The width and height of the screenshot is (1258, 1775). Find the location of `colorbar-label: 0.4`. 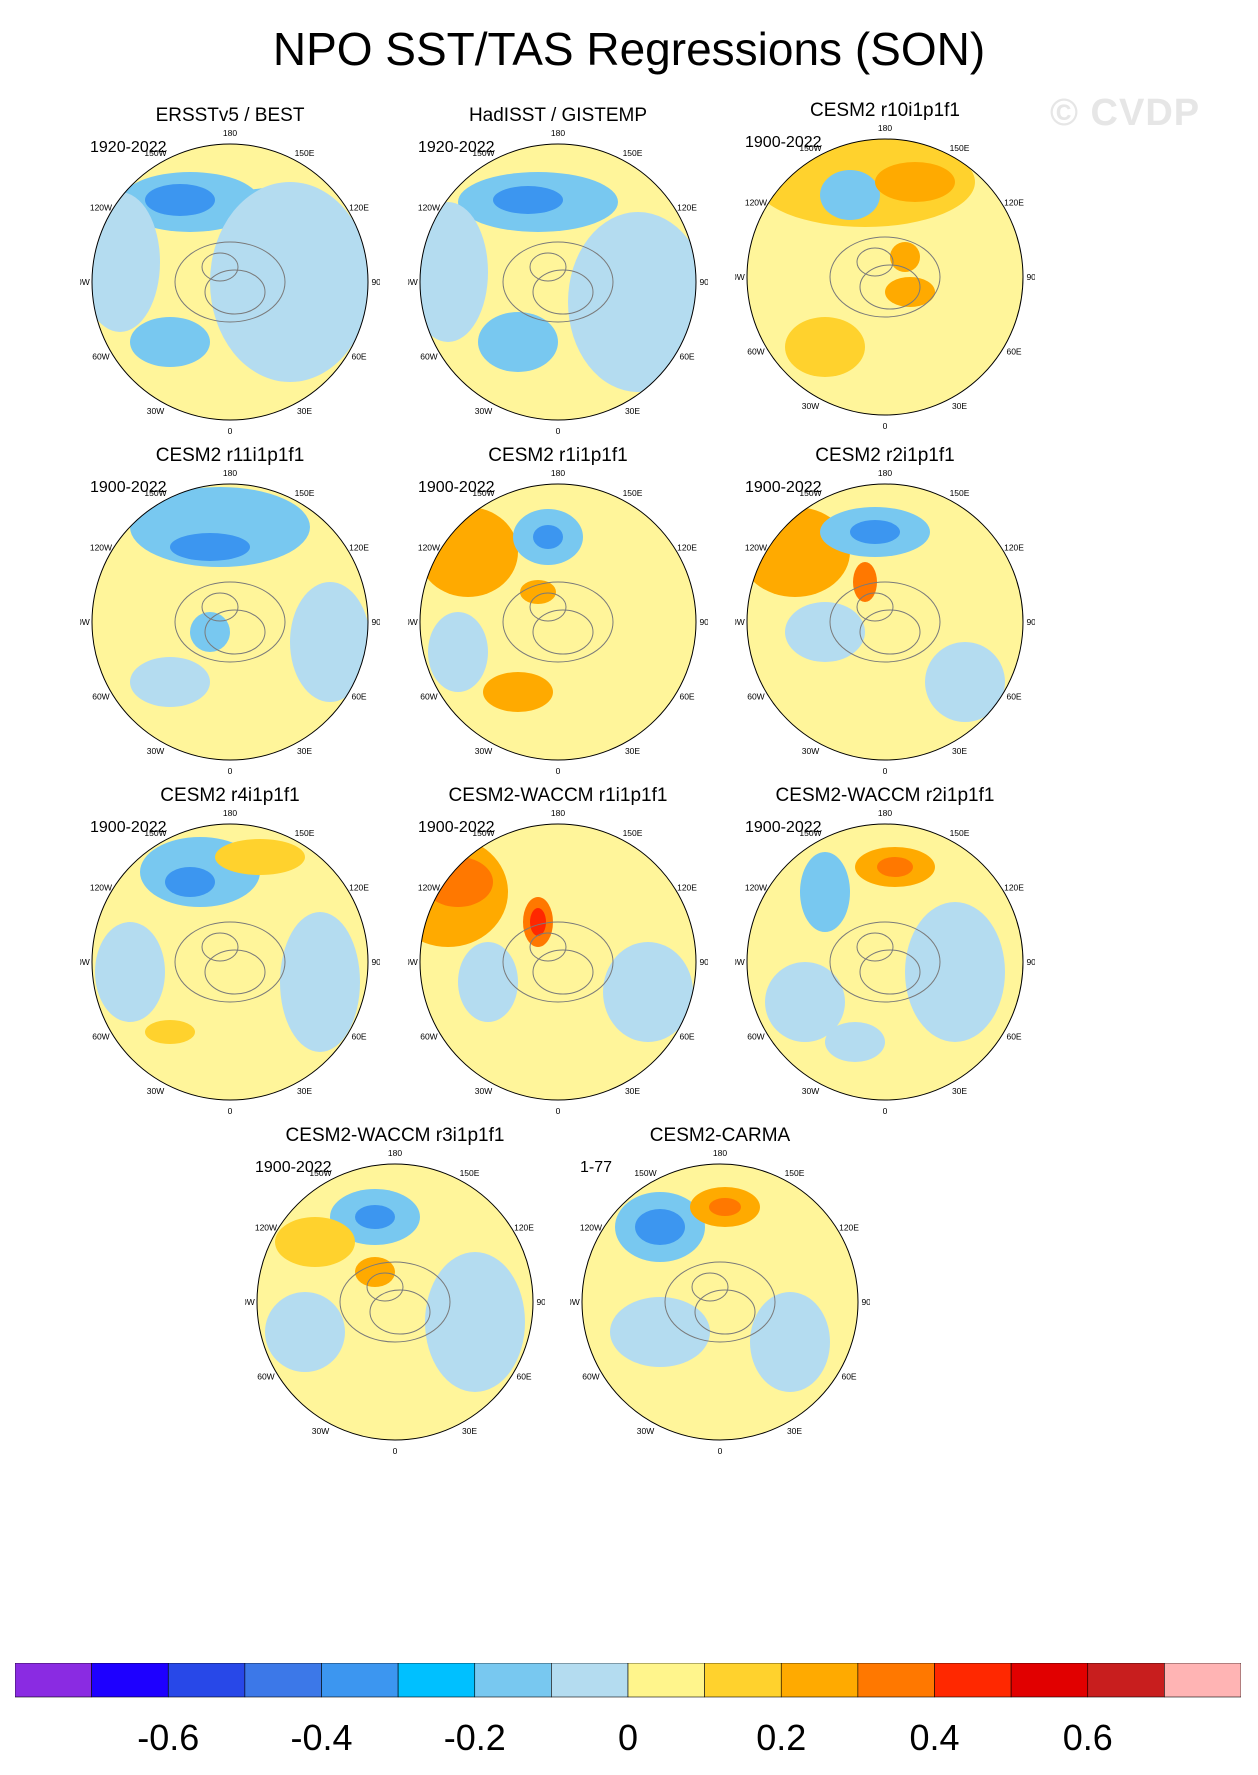

colorbar-label: 0.4 is located at coordinates (934, 1737).